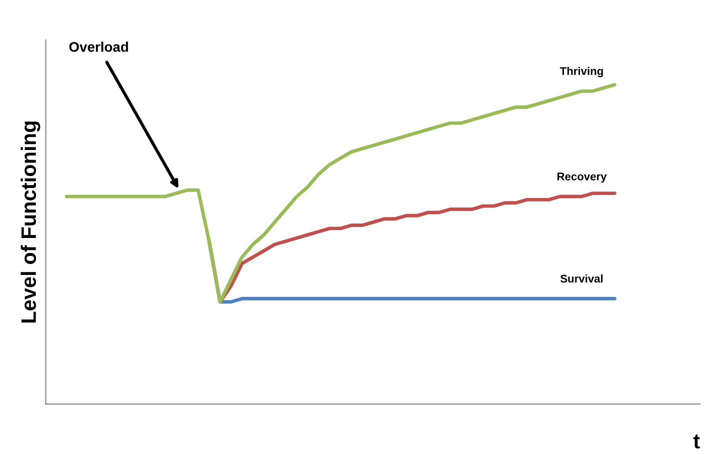 This screenshot has height=455, width=727. What do you see at coordinates (30, 222) in the screenshot?
I see `y-axis-title: Level of Functioning` at bounding box center [30, 222].